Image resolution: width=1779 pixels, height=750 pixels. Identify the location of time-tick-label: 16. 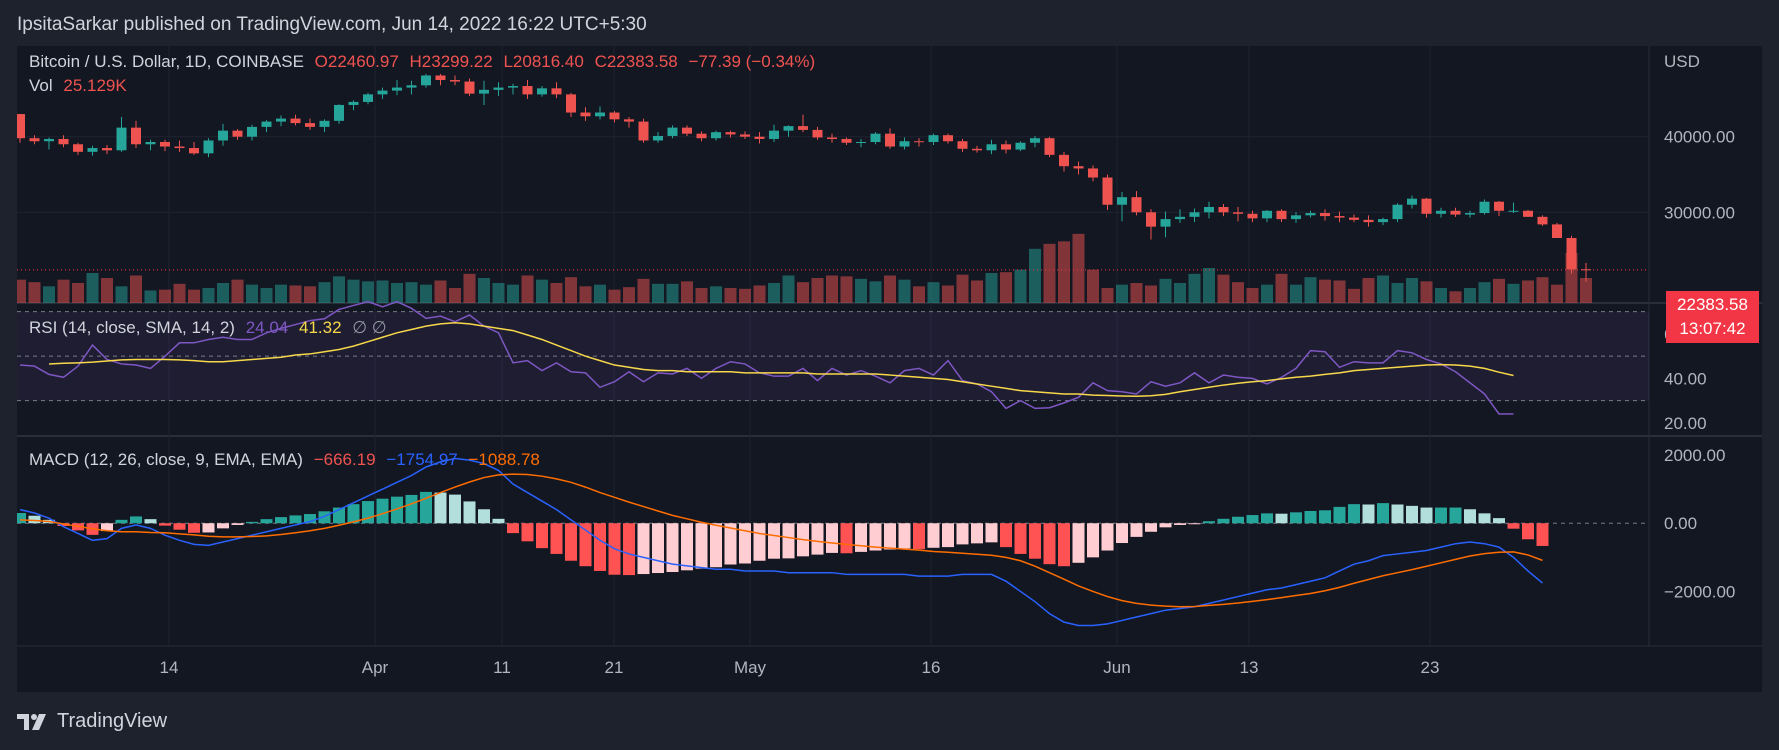
(931, 667).